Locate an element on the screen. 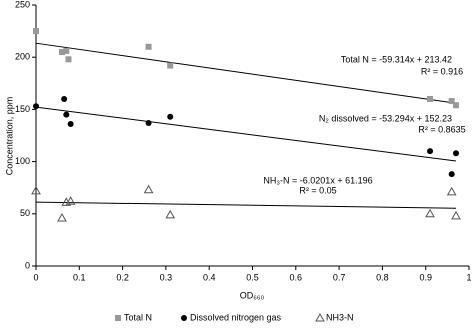 The width and height of the screenshot is (474, 333). trend-r2: R² = 0.05 is located at coordinates (317, 190).